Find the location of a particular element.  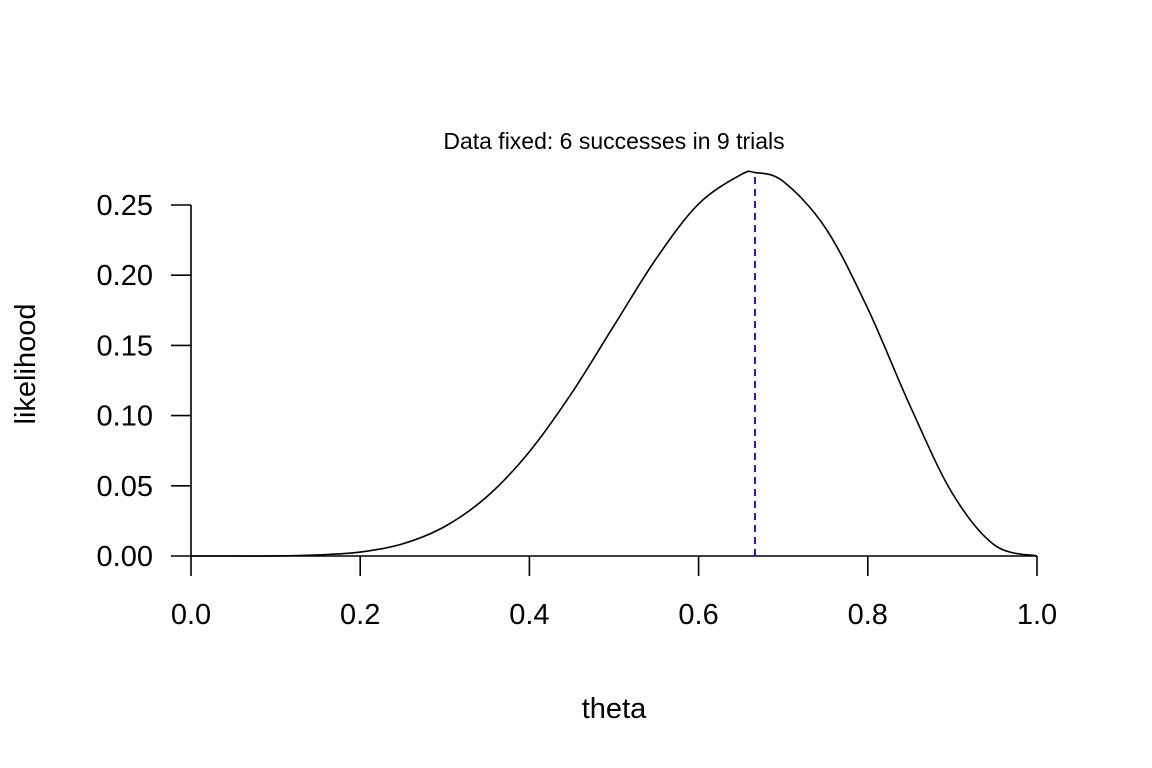

y-axis: 0.00 0.05 0.10 0.15 0.20 0.25 is located at coordinates (144, 381).